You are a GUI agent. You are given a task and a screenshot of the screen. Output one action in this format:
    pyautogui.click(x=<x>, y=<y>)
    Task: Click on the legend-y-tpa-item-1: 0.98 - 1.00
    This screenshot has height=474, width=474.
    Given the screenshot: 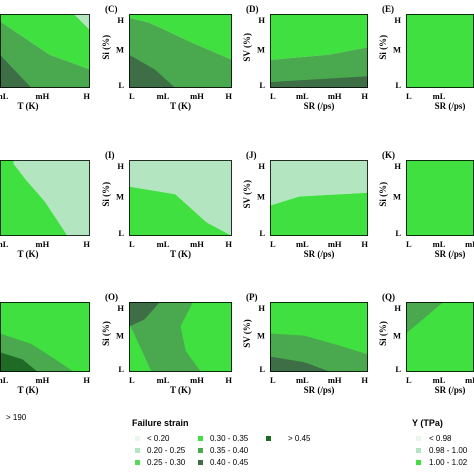 What is the action you would take?
    pyautogui.click(x=448, y=450)
    